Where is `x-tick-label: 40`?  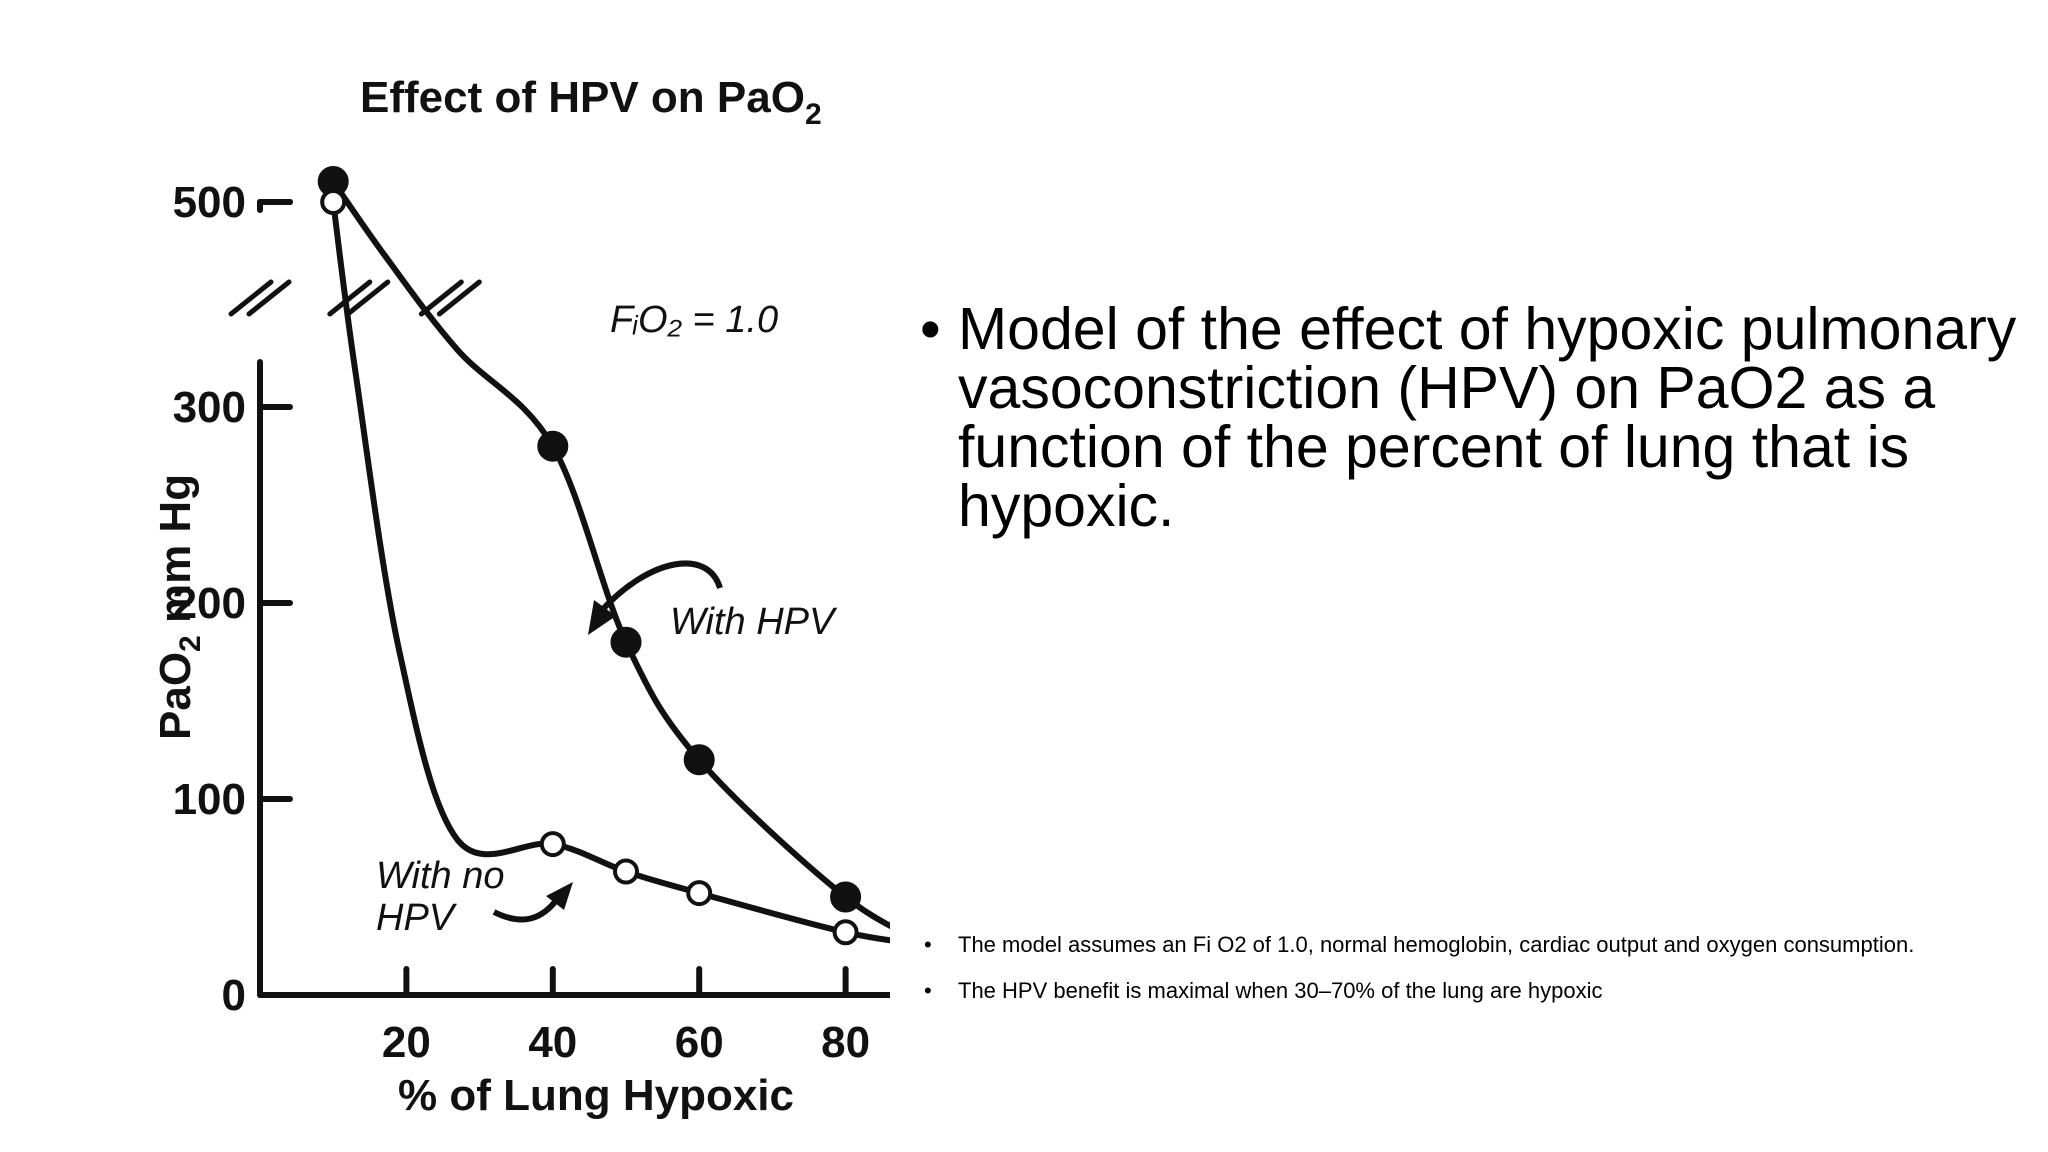
x-tick-label: 40 is located at coordinates (552, 1042).